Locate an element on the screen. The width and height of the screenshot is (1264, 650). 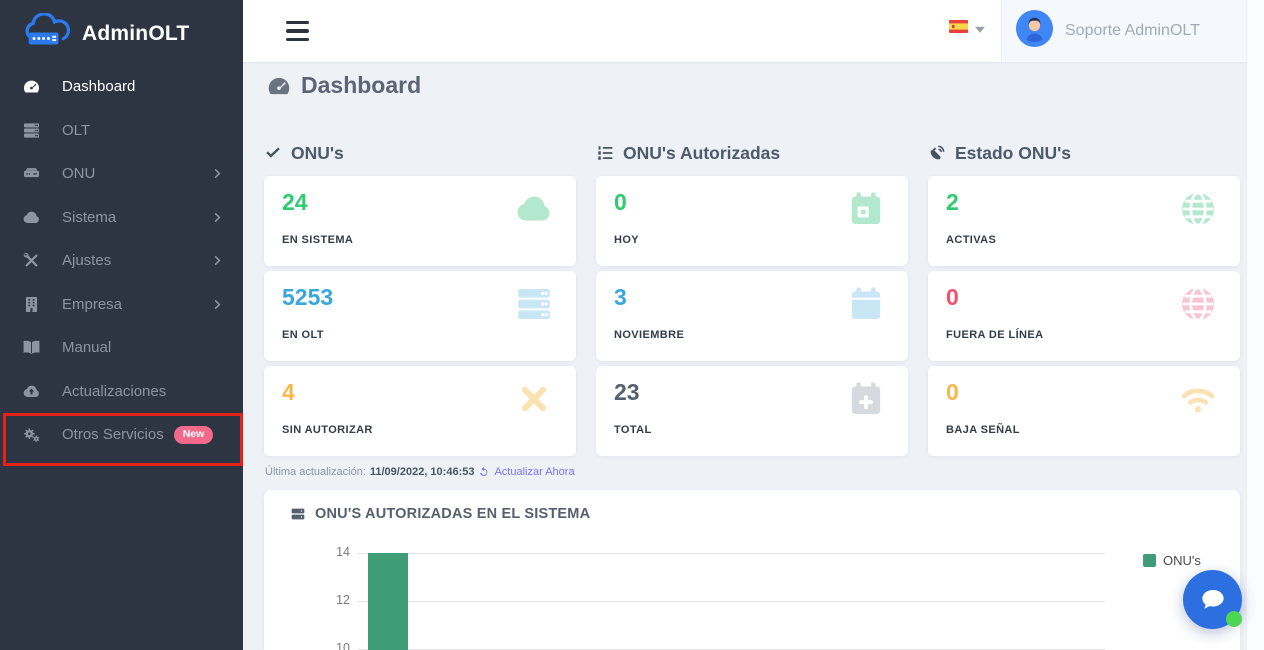
brand-cloud-router-icon is located at coordinates (47, 33).